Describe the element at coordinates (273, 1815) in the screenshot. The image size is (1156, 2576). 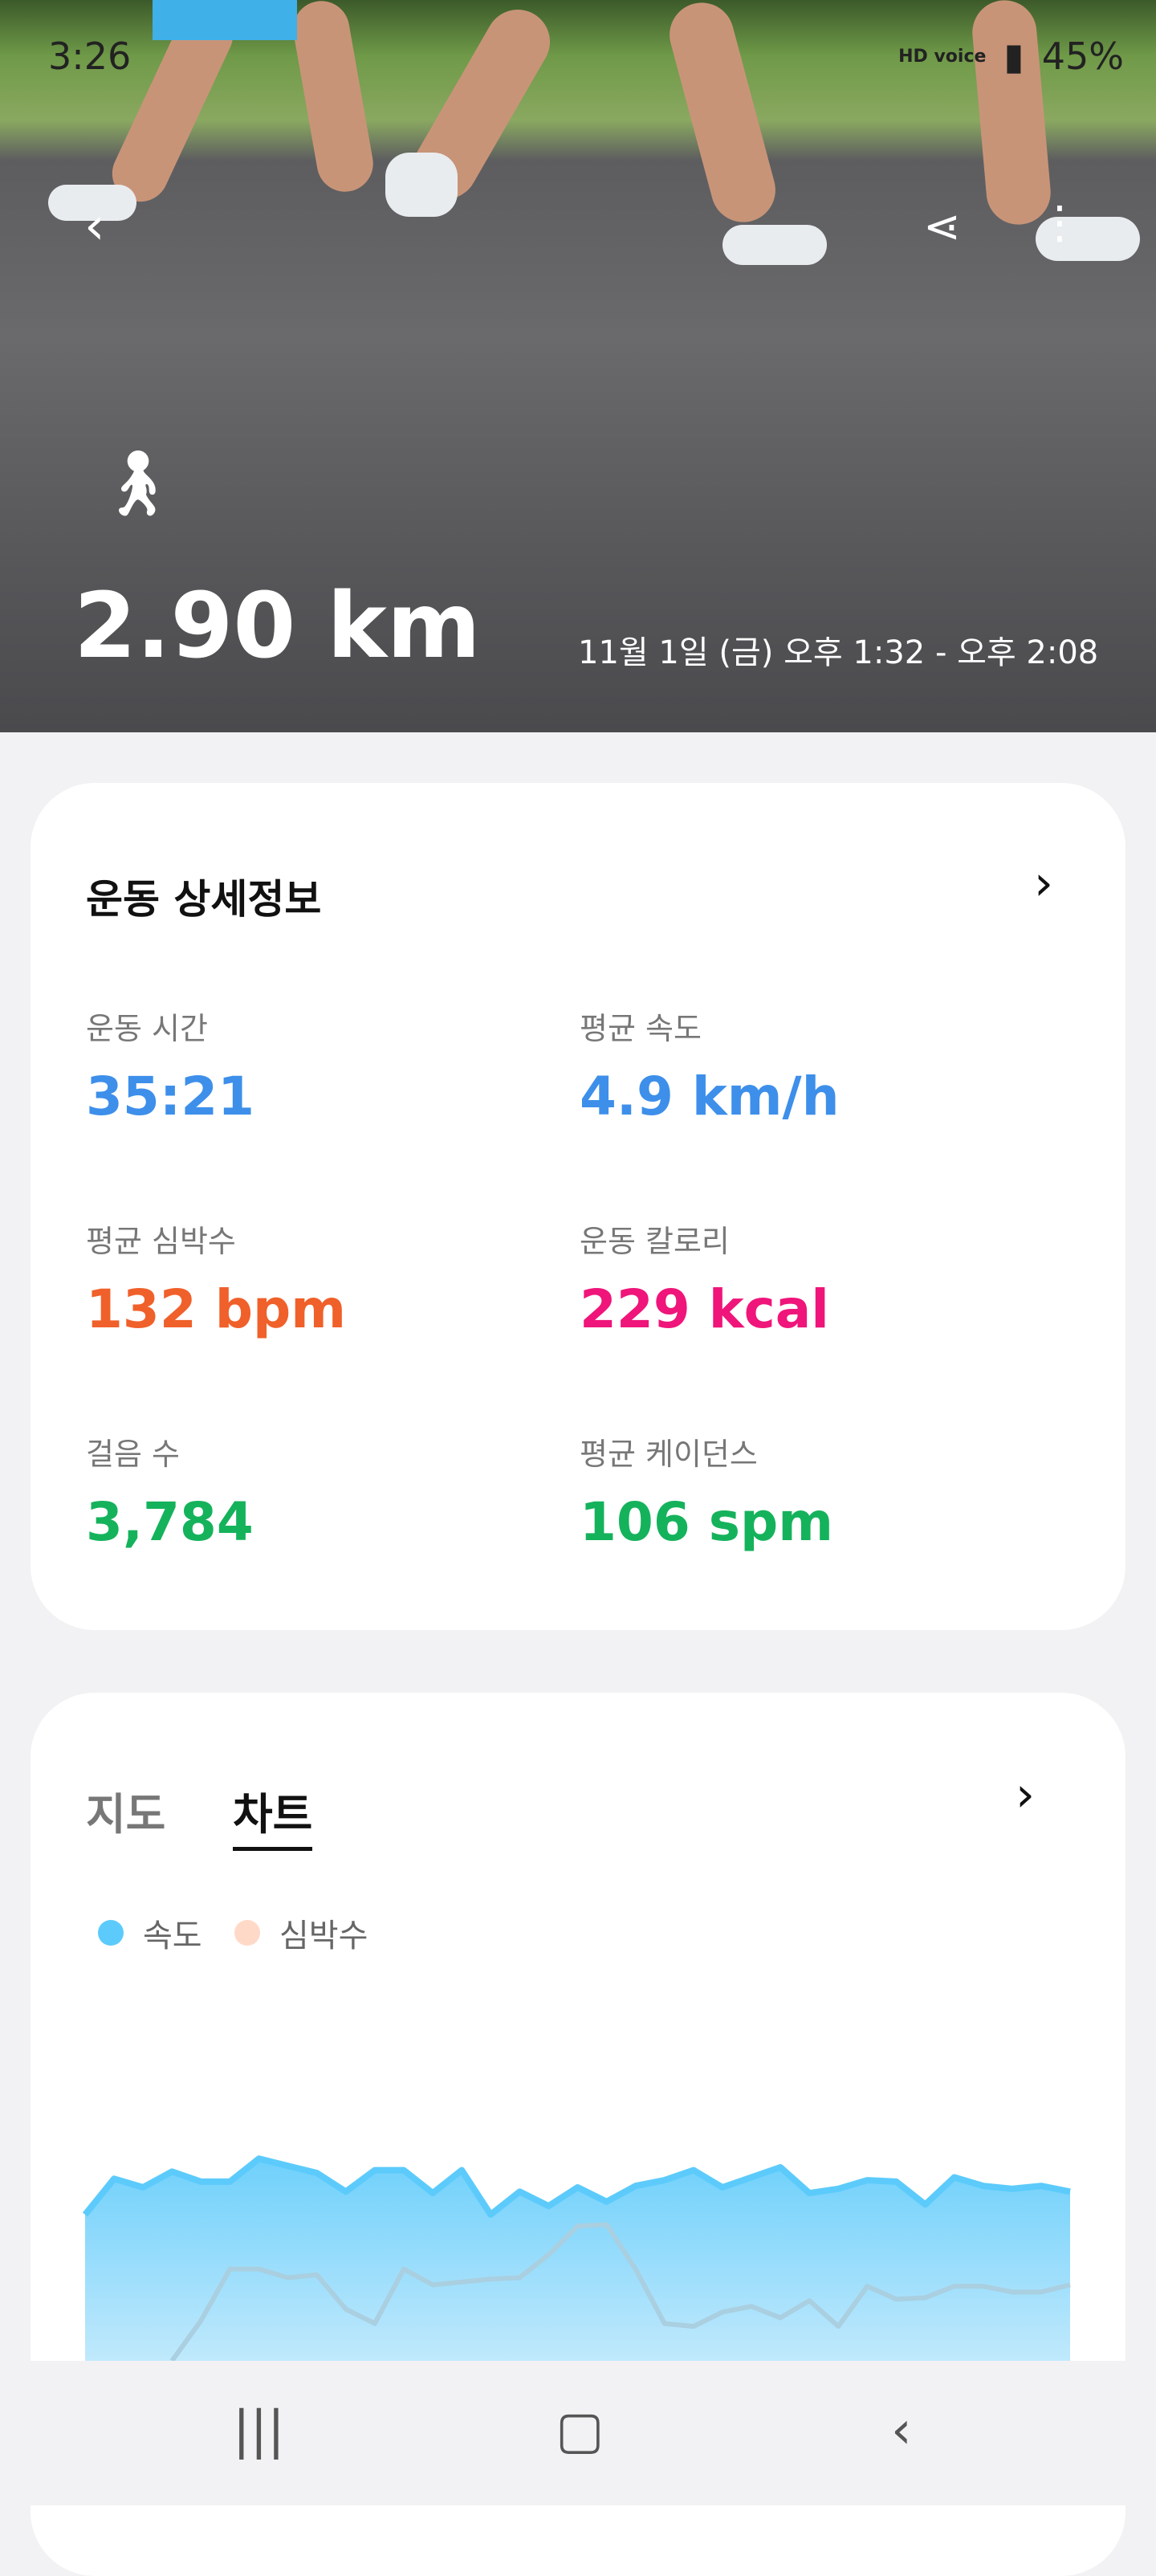
I see `tab-chart: 차트` at that location.